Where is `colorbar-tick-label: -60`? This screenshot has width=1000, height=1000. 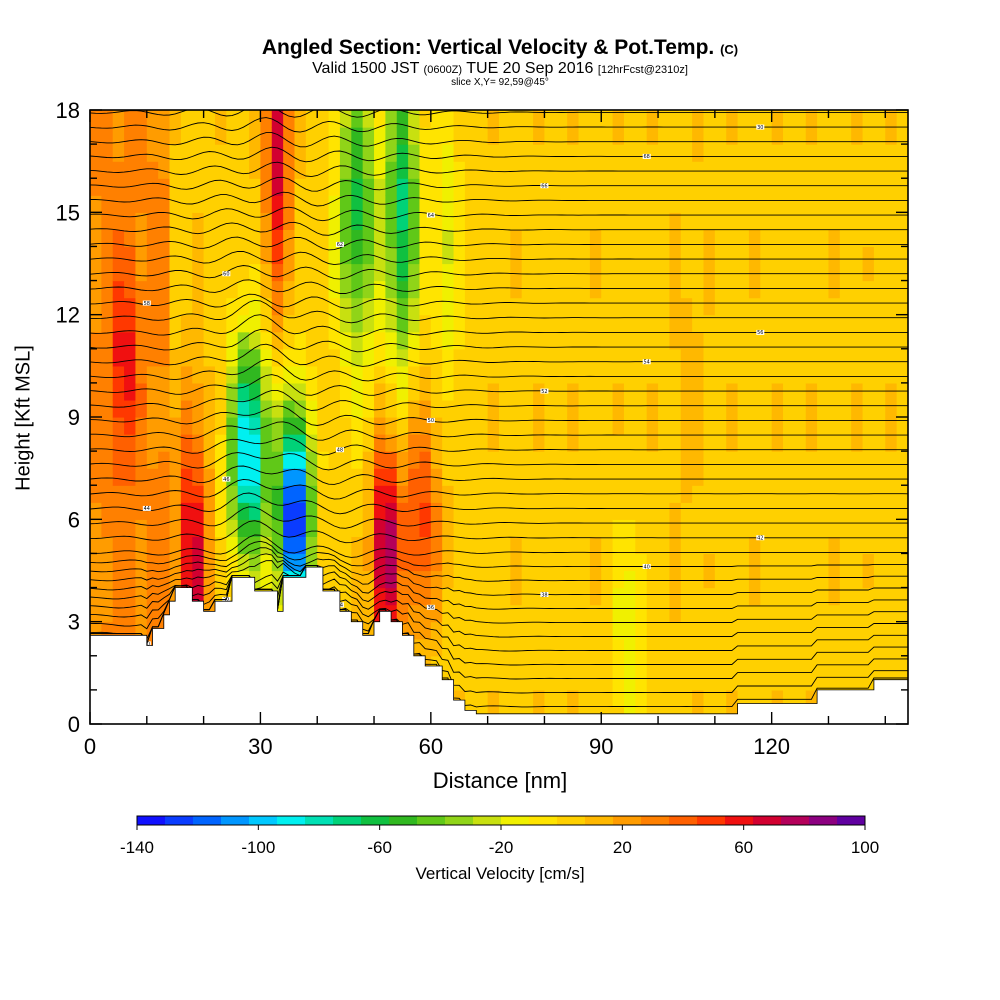 colorbar-tick-label: -60 is located at coordinates (379, 847).